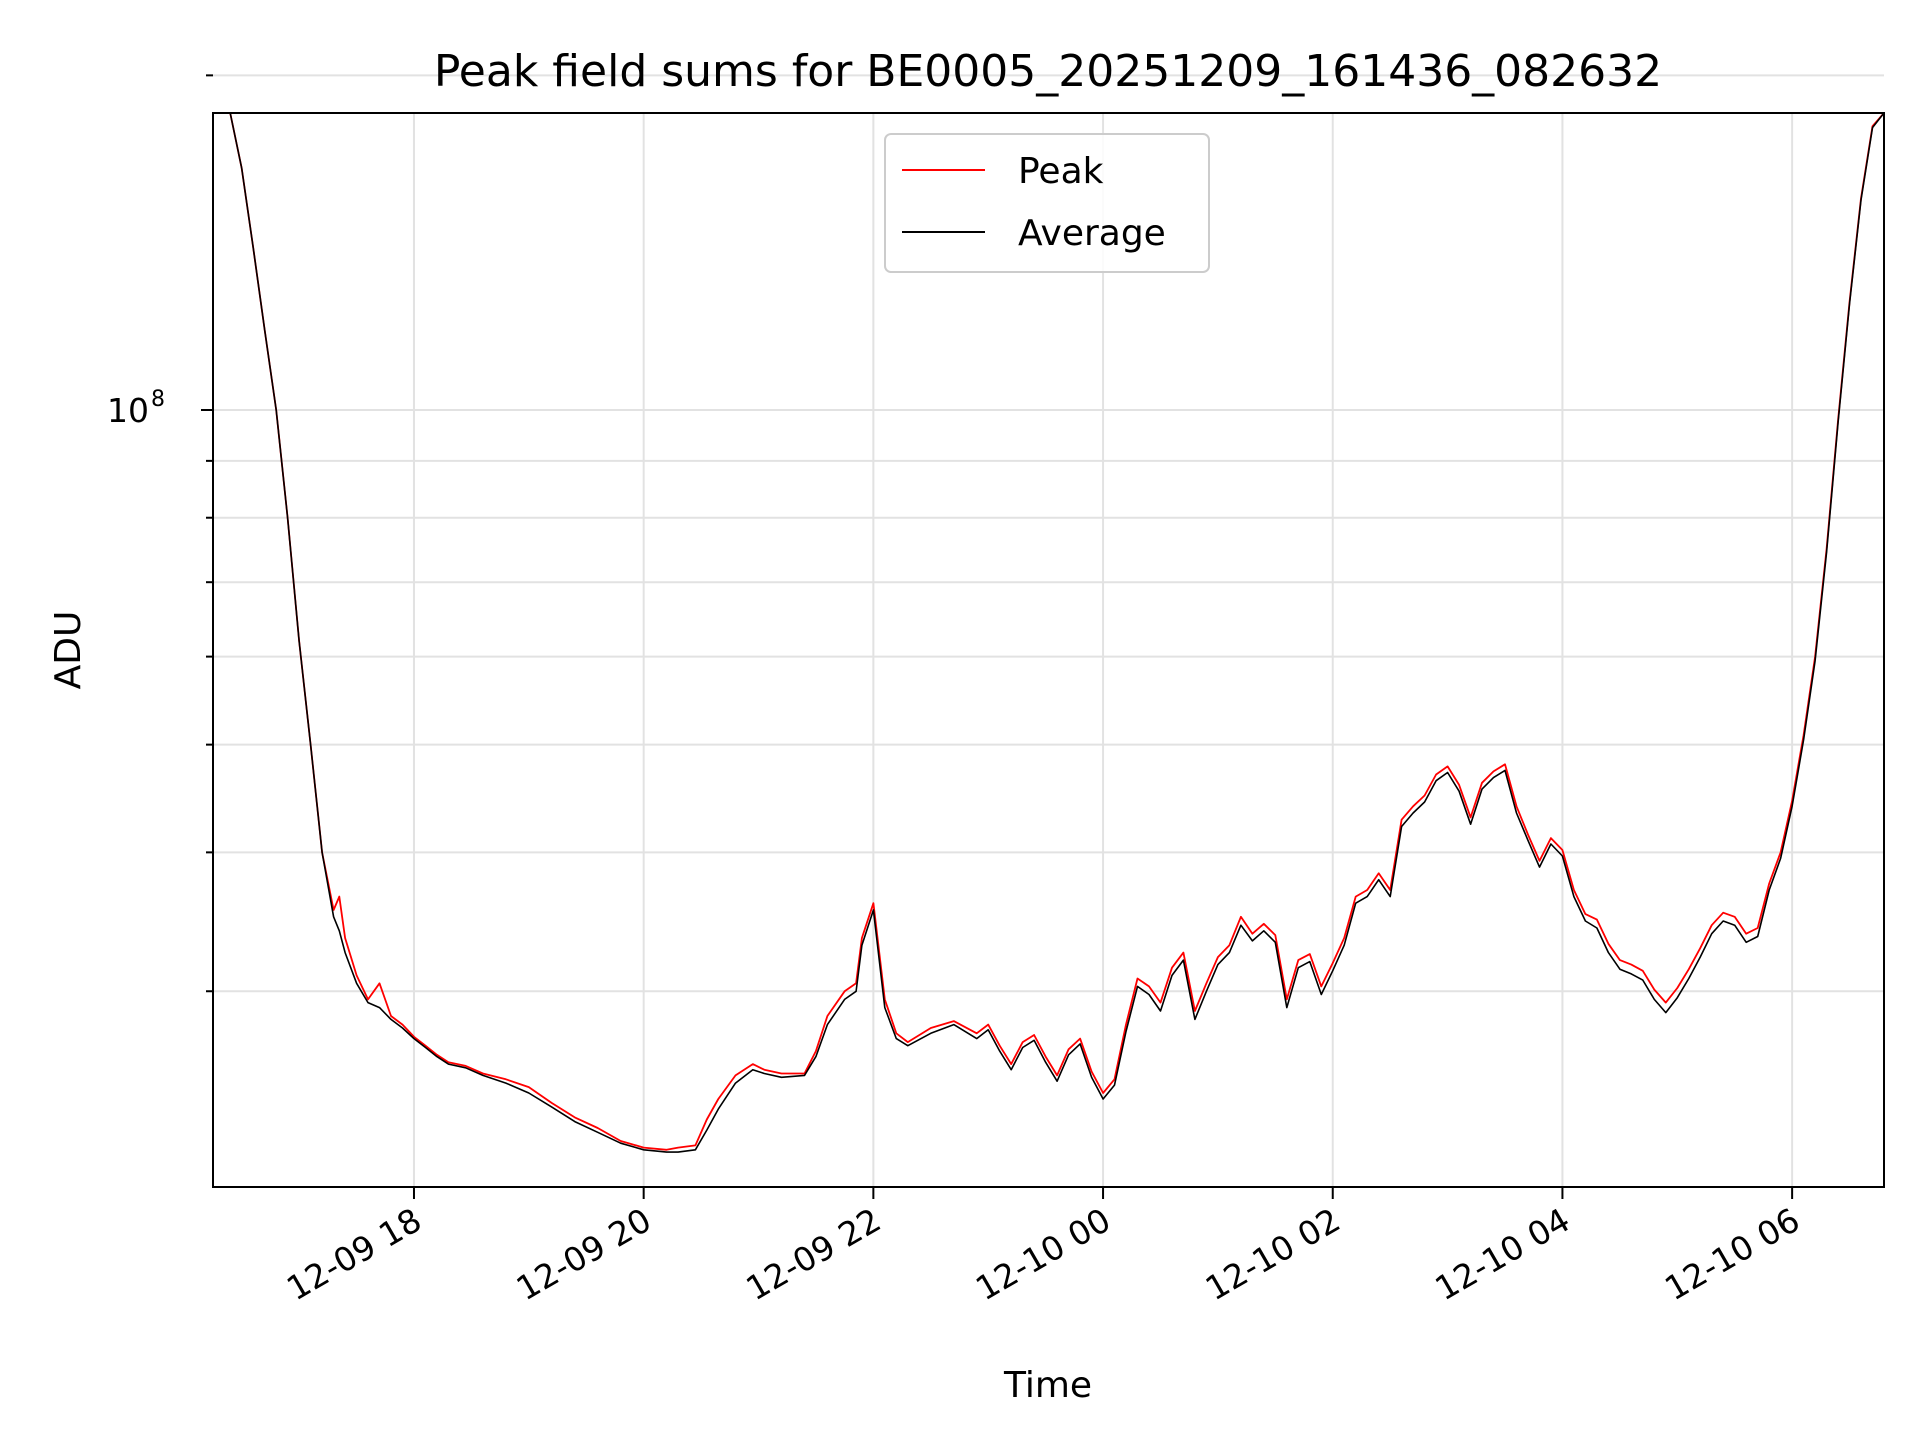 Image resolution: width=1920 pixels, height=1440 pixels. Describe the element at coordinates (1061, 171) in the screenshot. I see `legend-label-peak: Peak` at that location.